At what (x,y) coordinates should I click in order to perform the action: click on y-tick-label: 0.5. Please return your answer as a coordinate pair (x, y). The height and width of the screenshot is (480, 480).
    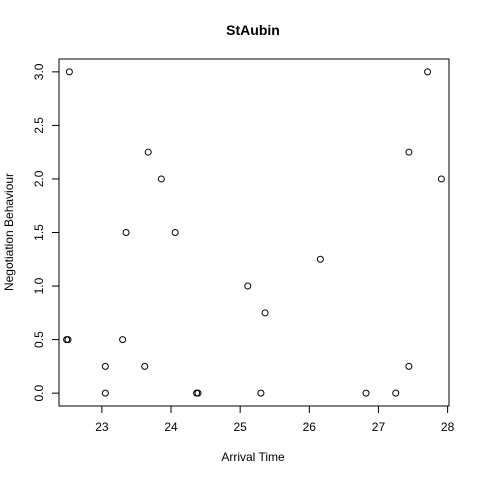
    Looking at the image, I should click on (39, 339).